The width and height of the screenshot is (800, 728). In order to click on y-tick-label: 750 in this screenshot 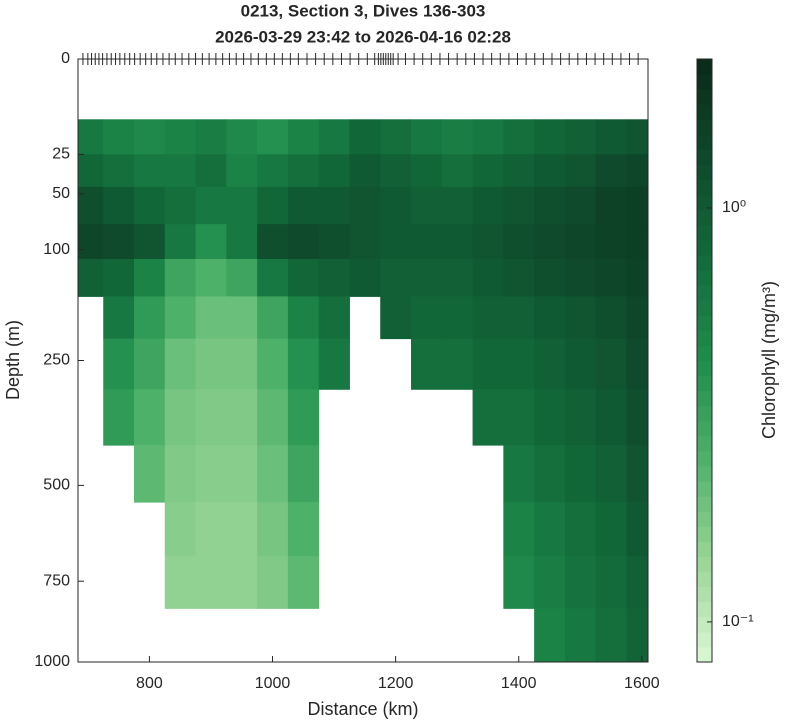, I will do `click(56, 580)`.